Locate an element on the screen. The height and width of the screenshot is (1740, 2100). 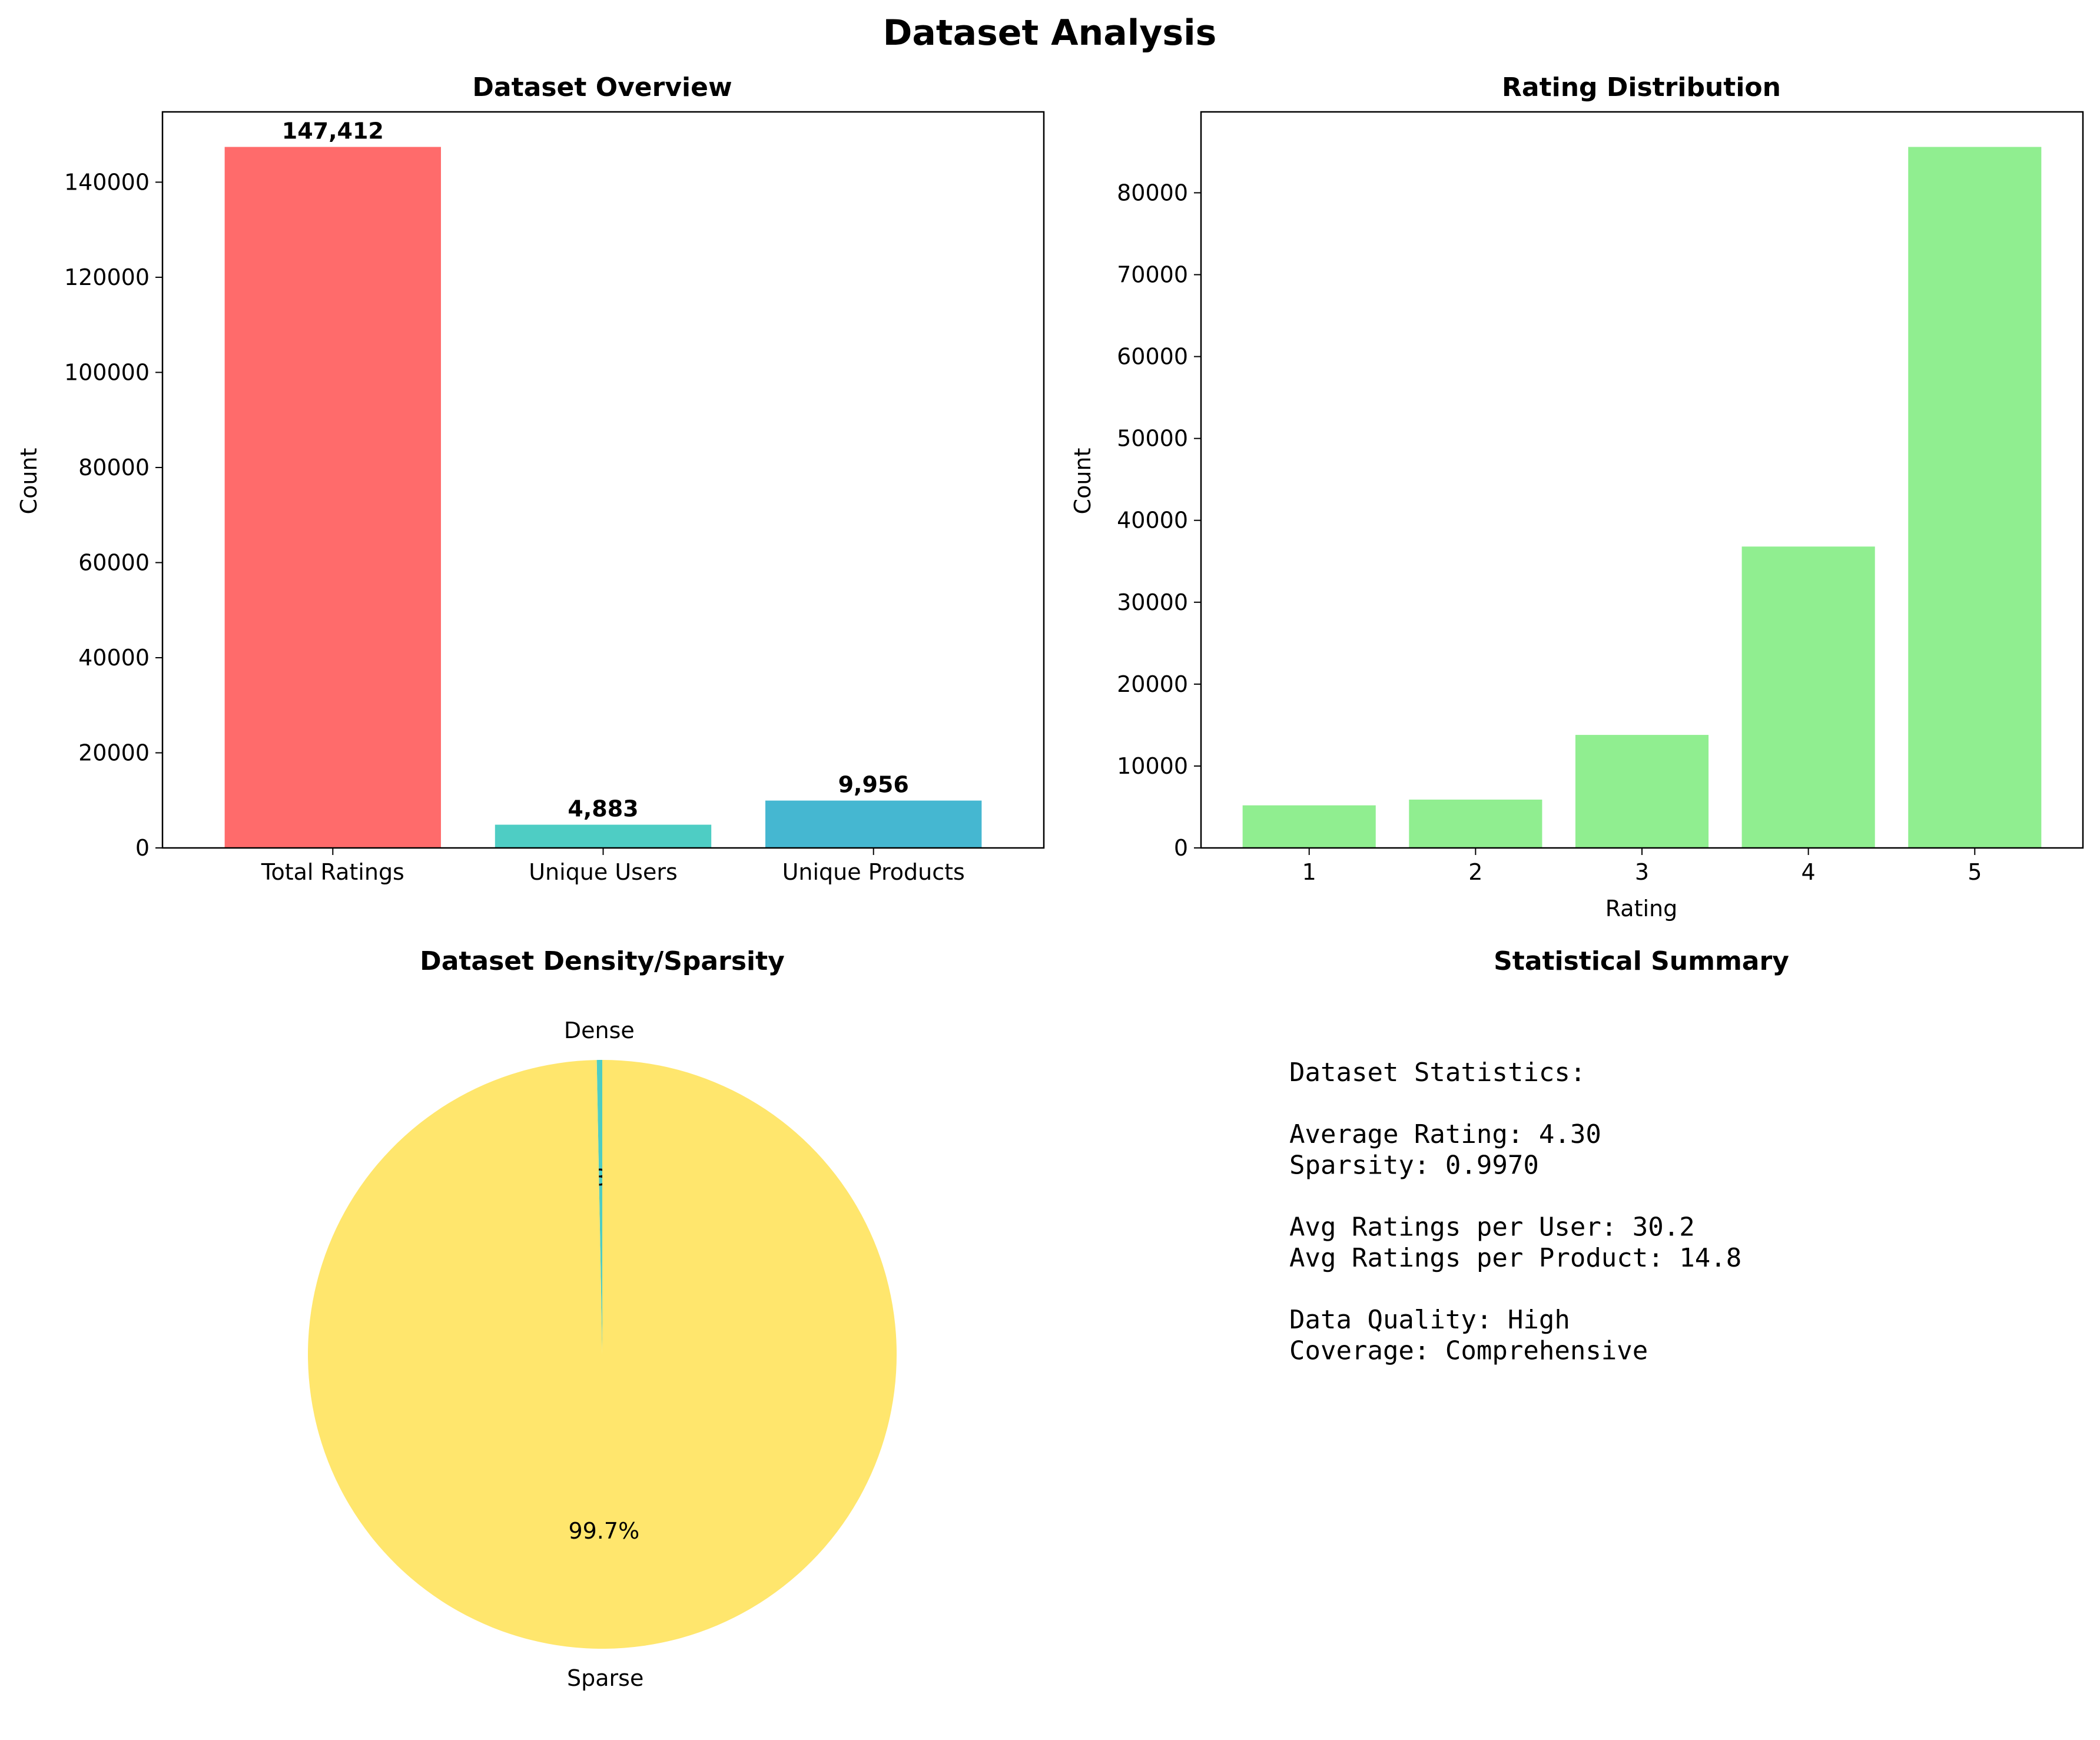
summary-line-9: Coverage: Comprehensive is located at coordinates (1469, 1351).